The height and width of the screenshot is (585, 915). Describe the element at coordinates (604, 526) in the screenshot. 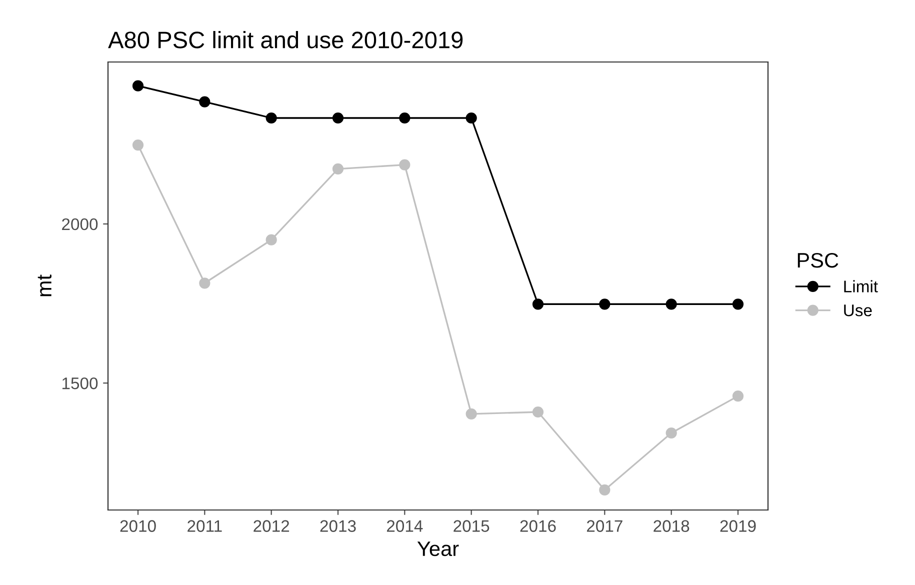

I see `x-tick-label: 2017` at that location.